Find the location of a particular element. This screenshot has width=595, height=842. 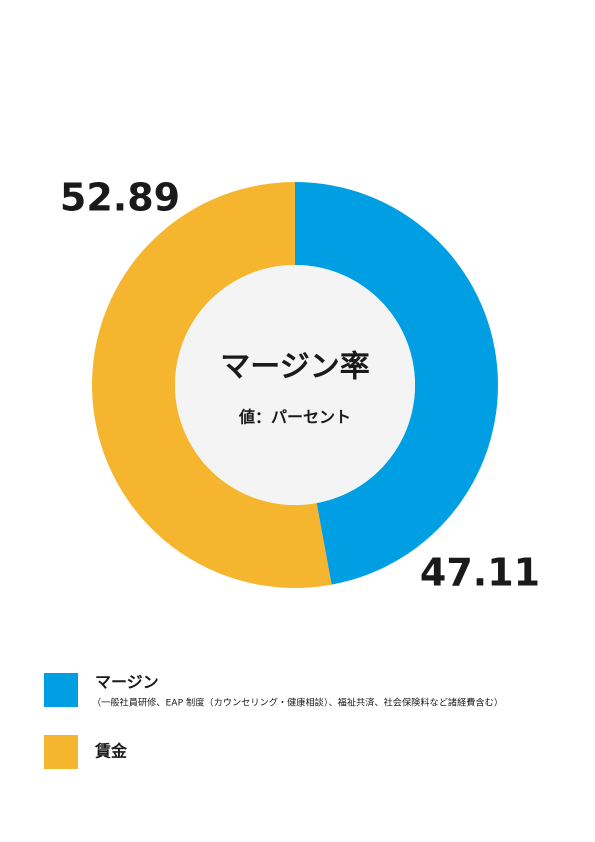

legend-label: マージン is located at coordinates (127, 682).